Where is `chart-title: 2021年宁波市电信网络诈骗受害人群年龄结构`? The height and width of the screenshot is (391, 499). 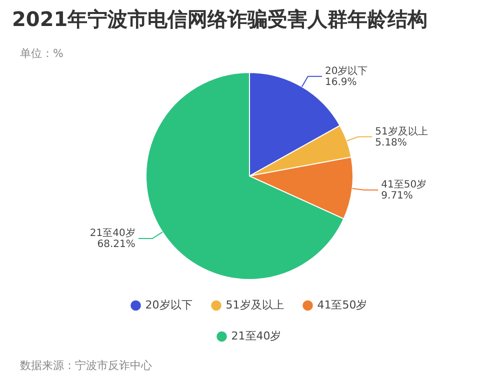
chart-title: 2021年宁波市电信网络诈骗受害人群年龄结构 is located at coordinates (220, 19).